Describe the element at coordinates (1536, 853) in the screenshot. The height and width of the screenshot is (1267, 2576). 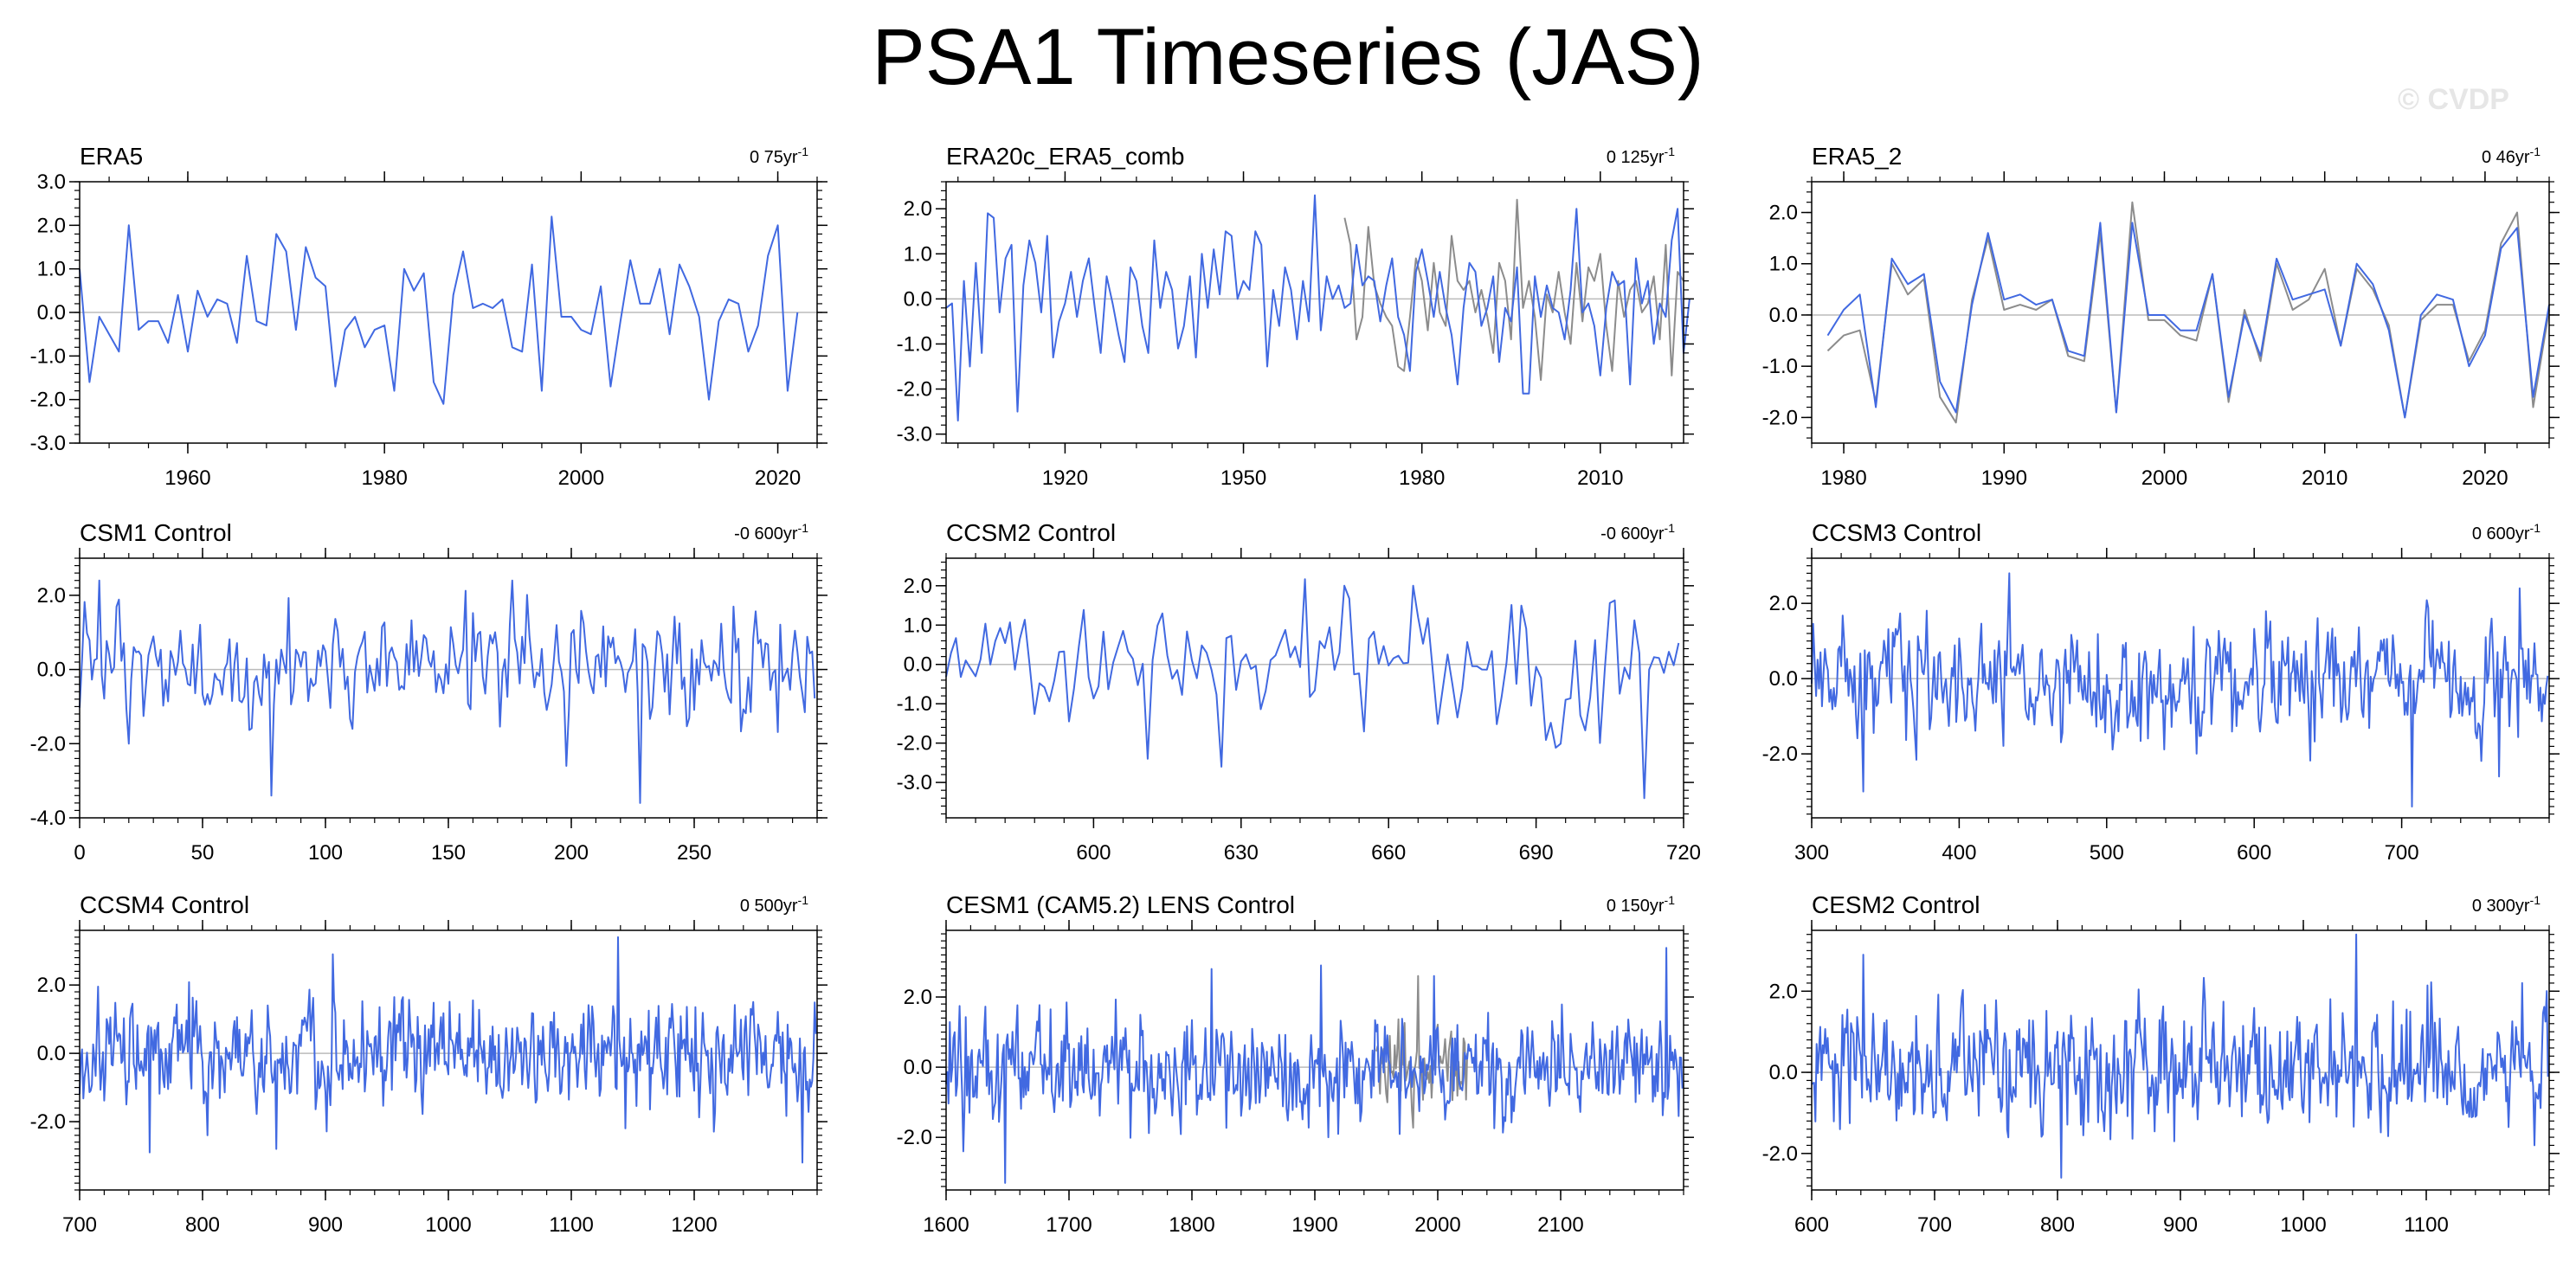
I see `x-tick-label: 690` at that location.